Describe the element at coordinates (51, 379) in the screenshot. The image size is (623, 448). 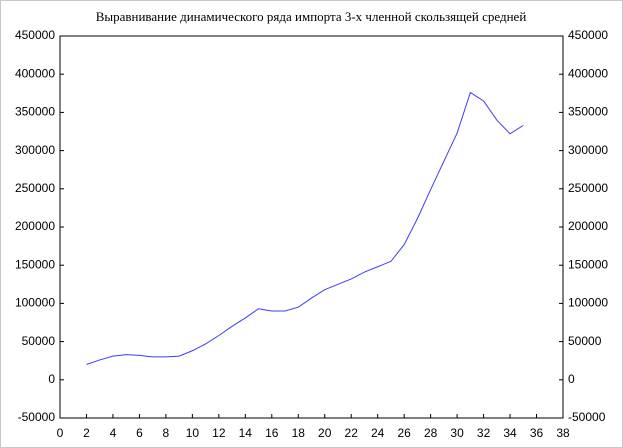
I see `y-tick-label: 0` at that location.